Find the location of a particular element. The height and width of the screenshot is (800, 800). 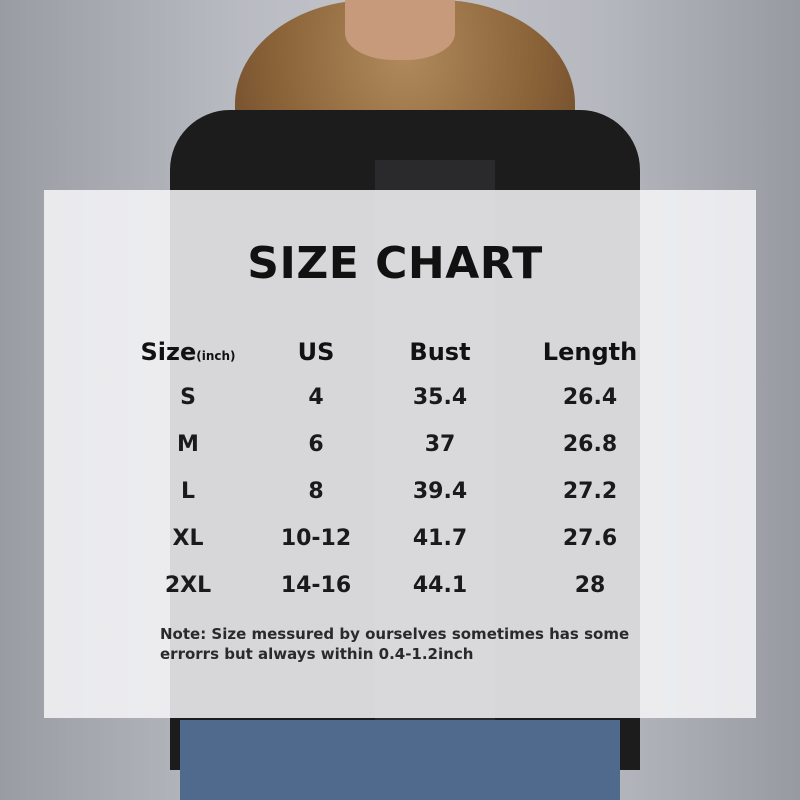

cell-bust: 41.7 is located at coordinates (440, 538).